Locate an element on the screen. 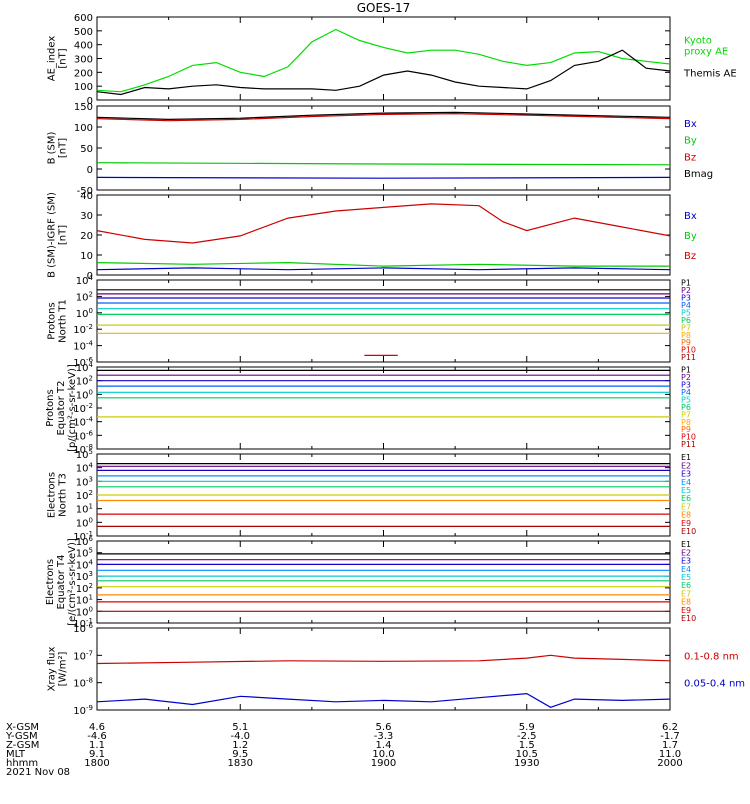  y-tick-label: 105 is located at coordinates (84, 454).